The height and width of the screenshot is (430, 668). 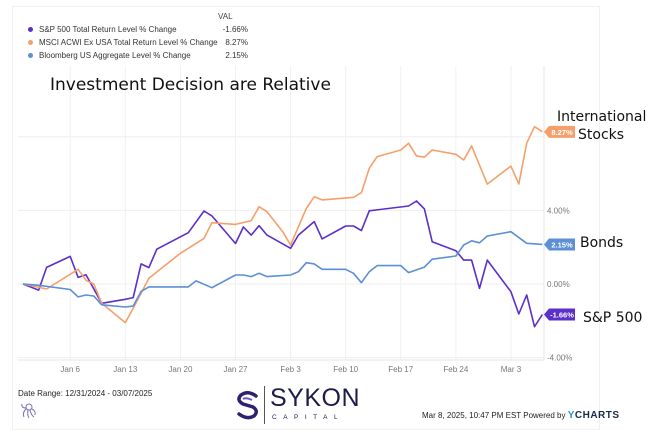 I want to click on ycharts-y: Y, so click(x=571, y=415).